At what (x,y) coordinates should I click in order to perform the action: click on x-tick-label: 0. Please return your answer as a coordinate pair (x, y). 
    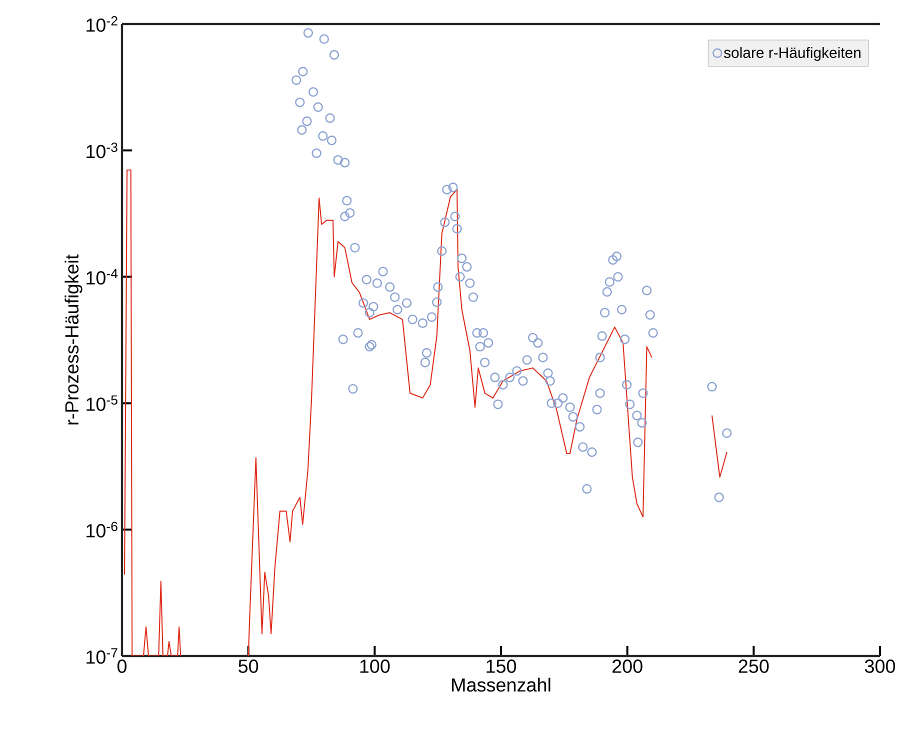
    Looking at the image, I should click on (122, 666).